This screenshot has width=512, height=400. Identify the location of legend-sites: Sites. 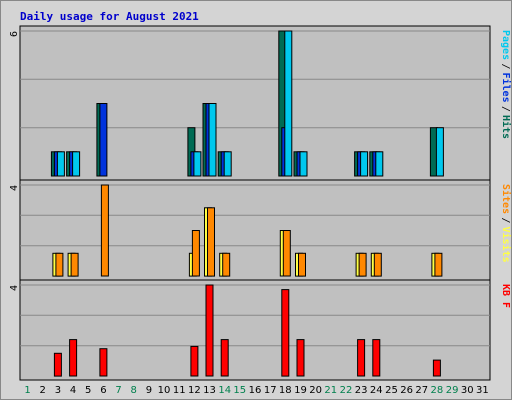
(506, 199).